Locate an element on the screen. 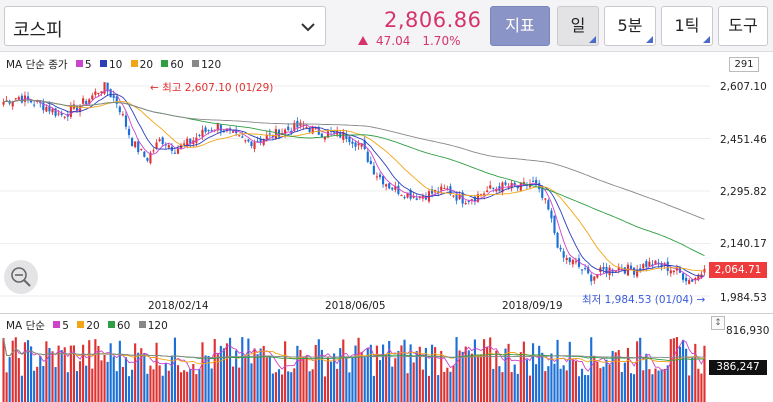 This screenshot has width=773, height=402. price-axis-label: 2,140.17 is located at coordinates (743, 244).